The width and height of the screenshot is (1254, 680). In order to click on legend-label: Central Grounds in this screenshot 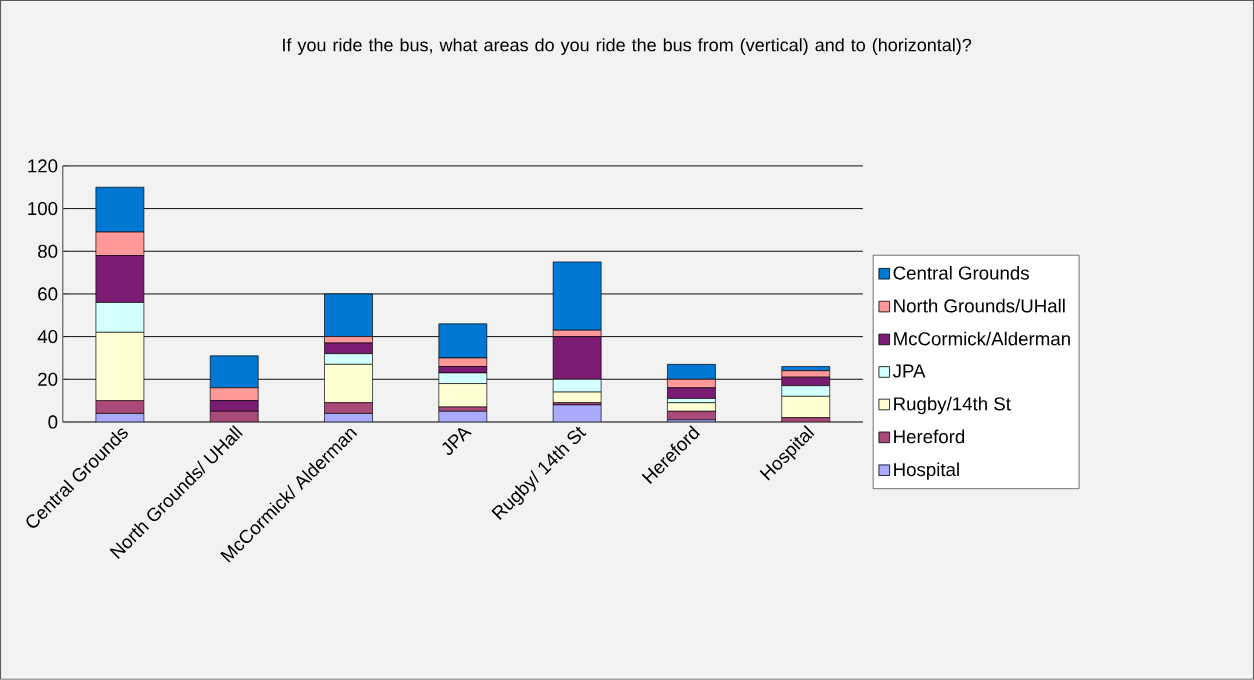, I will do `click(961, 273)`.